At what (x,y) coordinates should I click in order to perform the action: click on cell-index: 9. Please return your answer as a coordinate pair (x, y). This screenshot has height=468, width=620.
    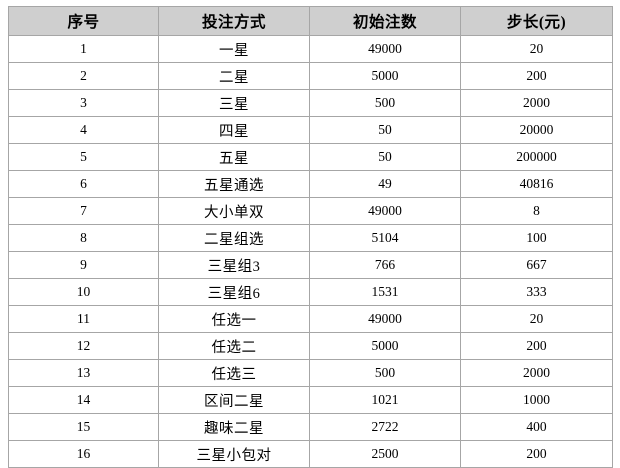
    Looking at the image, I should click on (83, 265).